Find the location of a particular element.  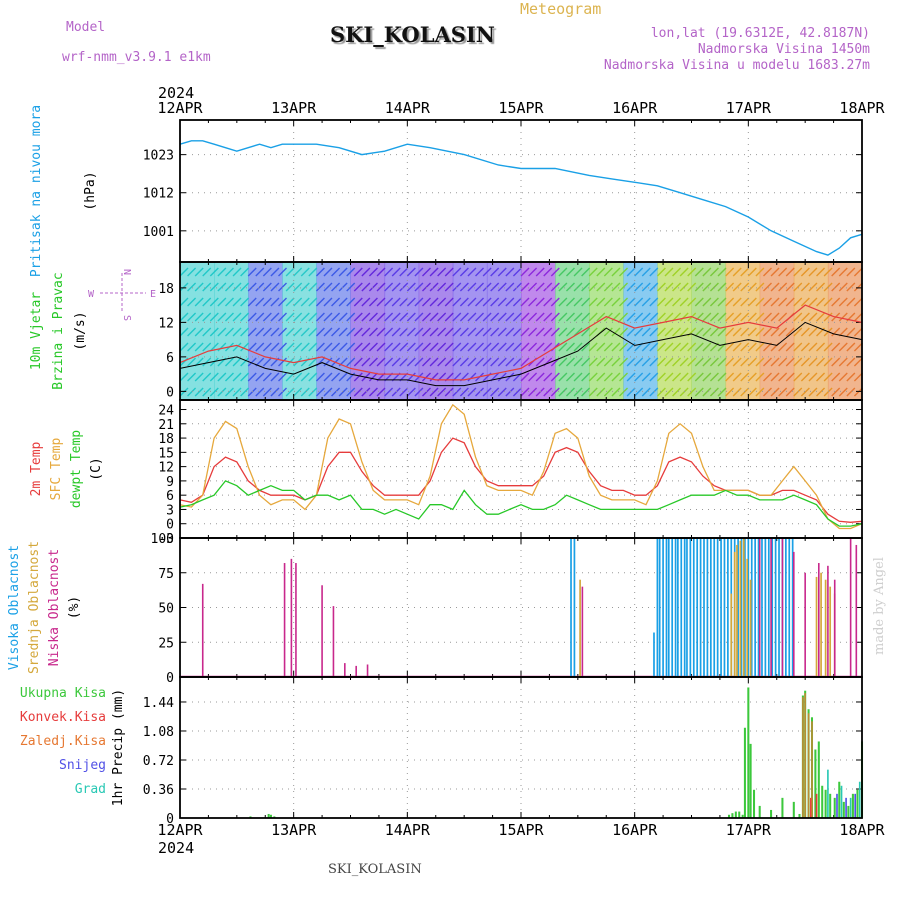

x-tick-label-bottom: 13APR is located at coordinates (294, 830).